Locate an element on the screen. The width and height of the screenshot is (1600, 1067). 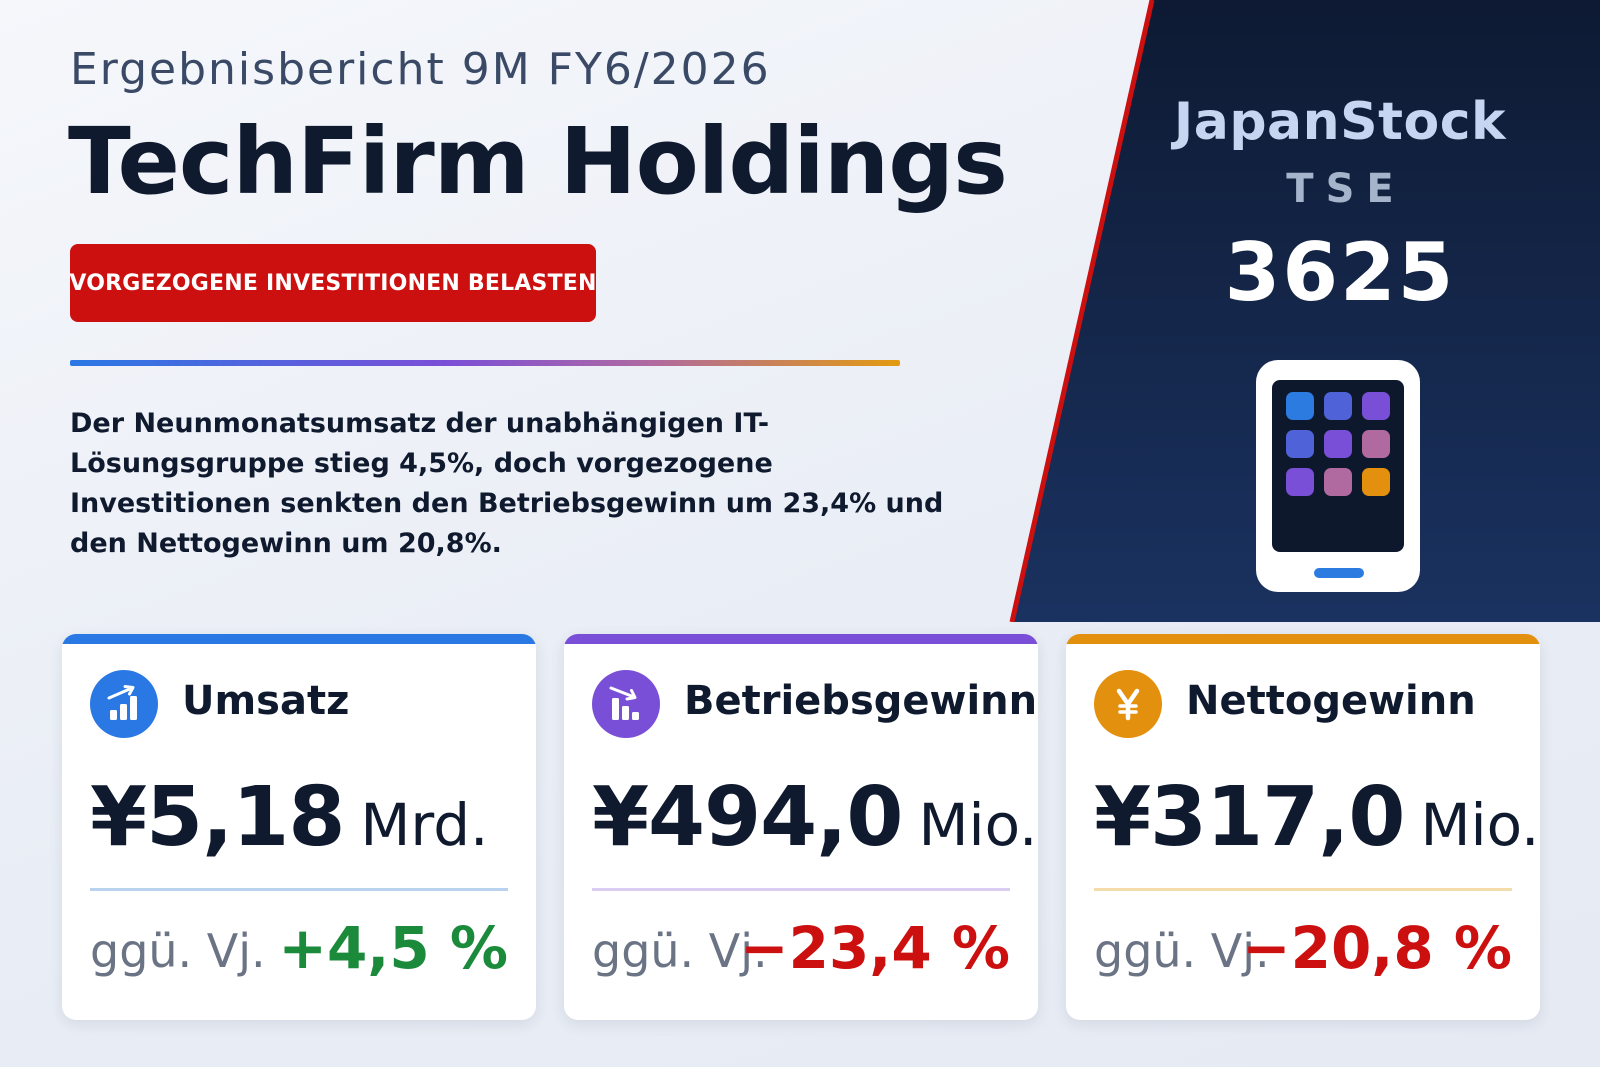
kpi-unit: Mrd. is located at coordinates (424, 825).